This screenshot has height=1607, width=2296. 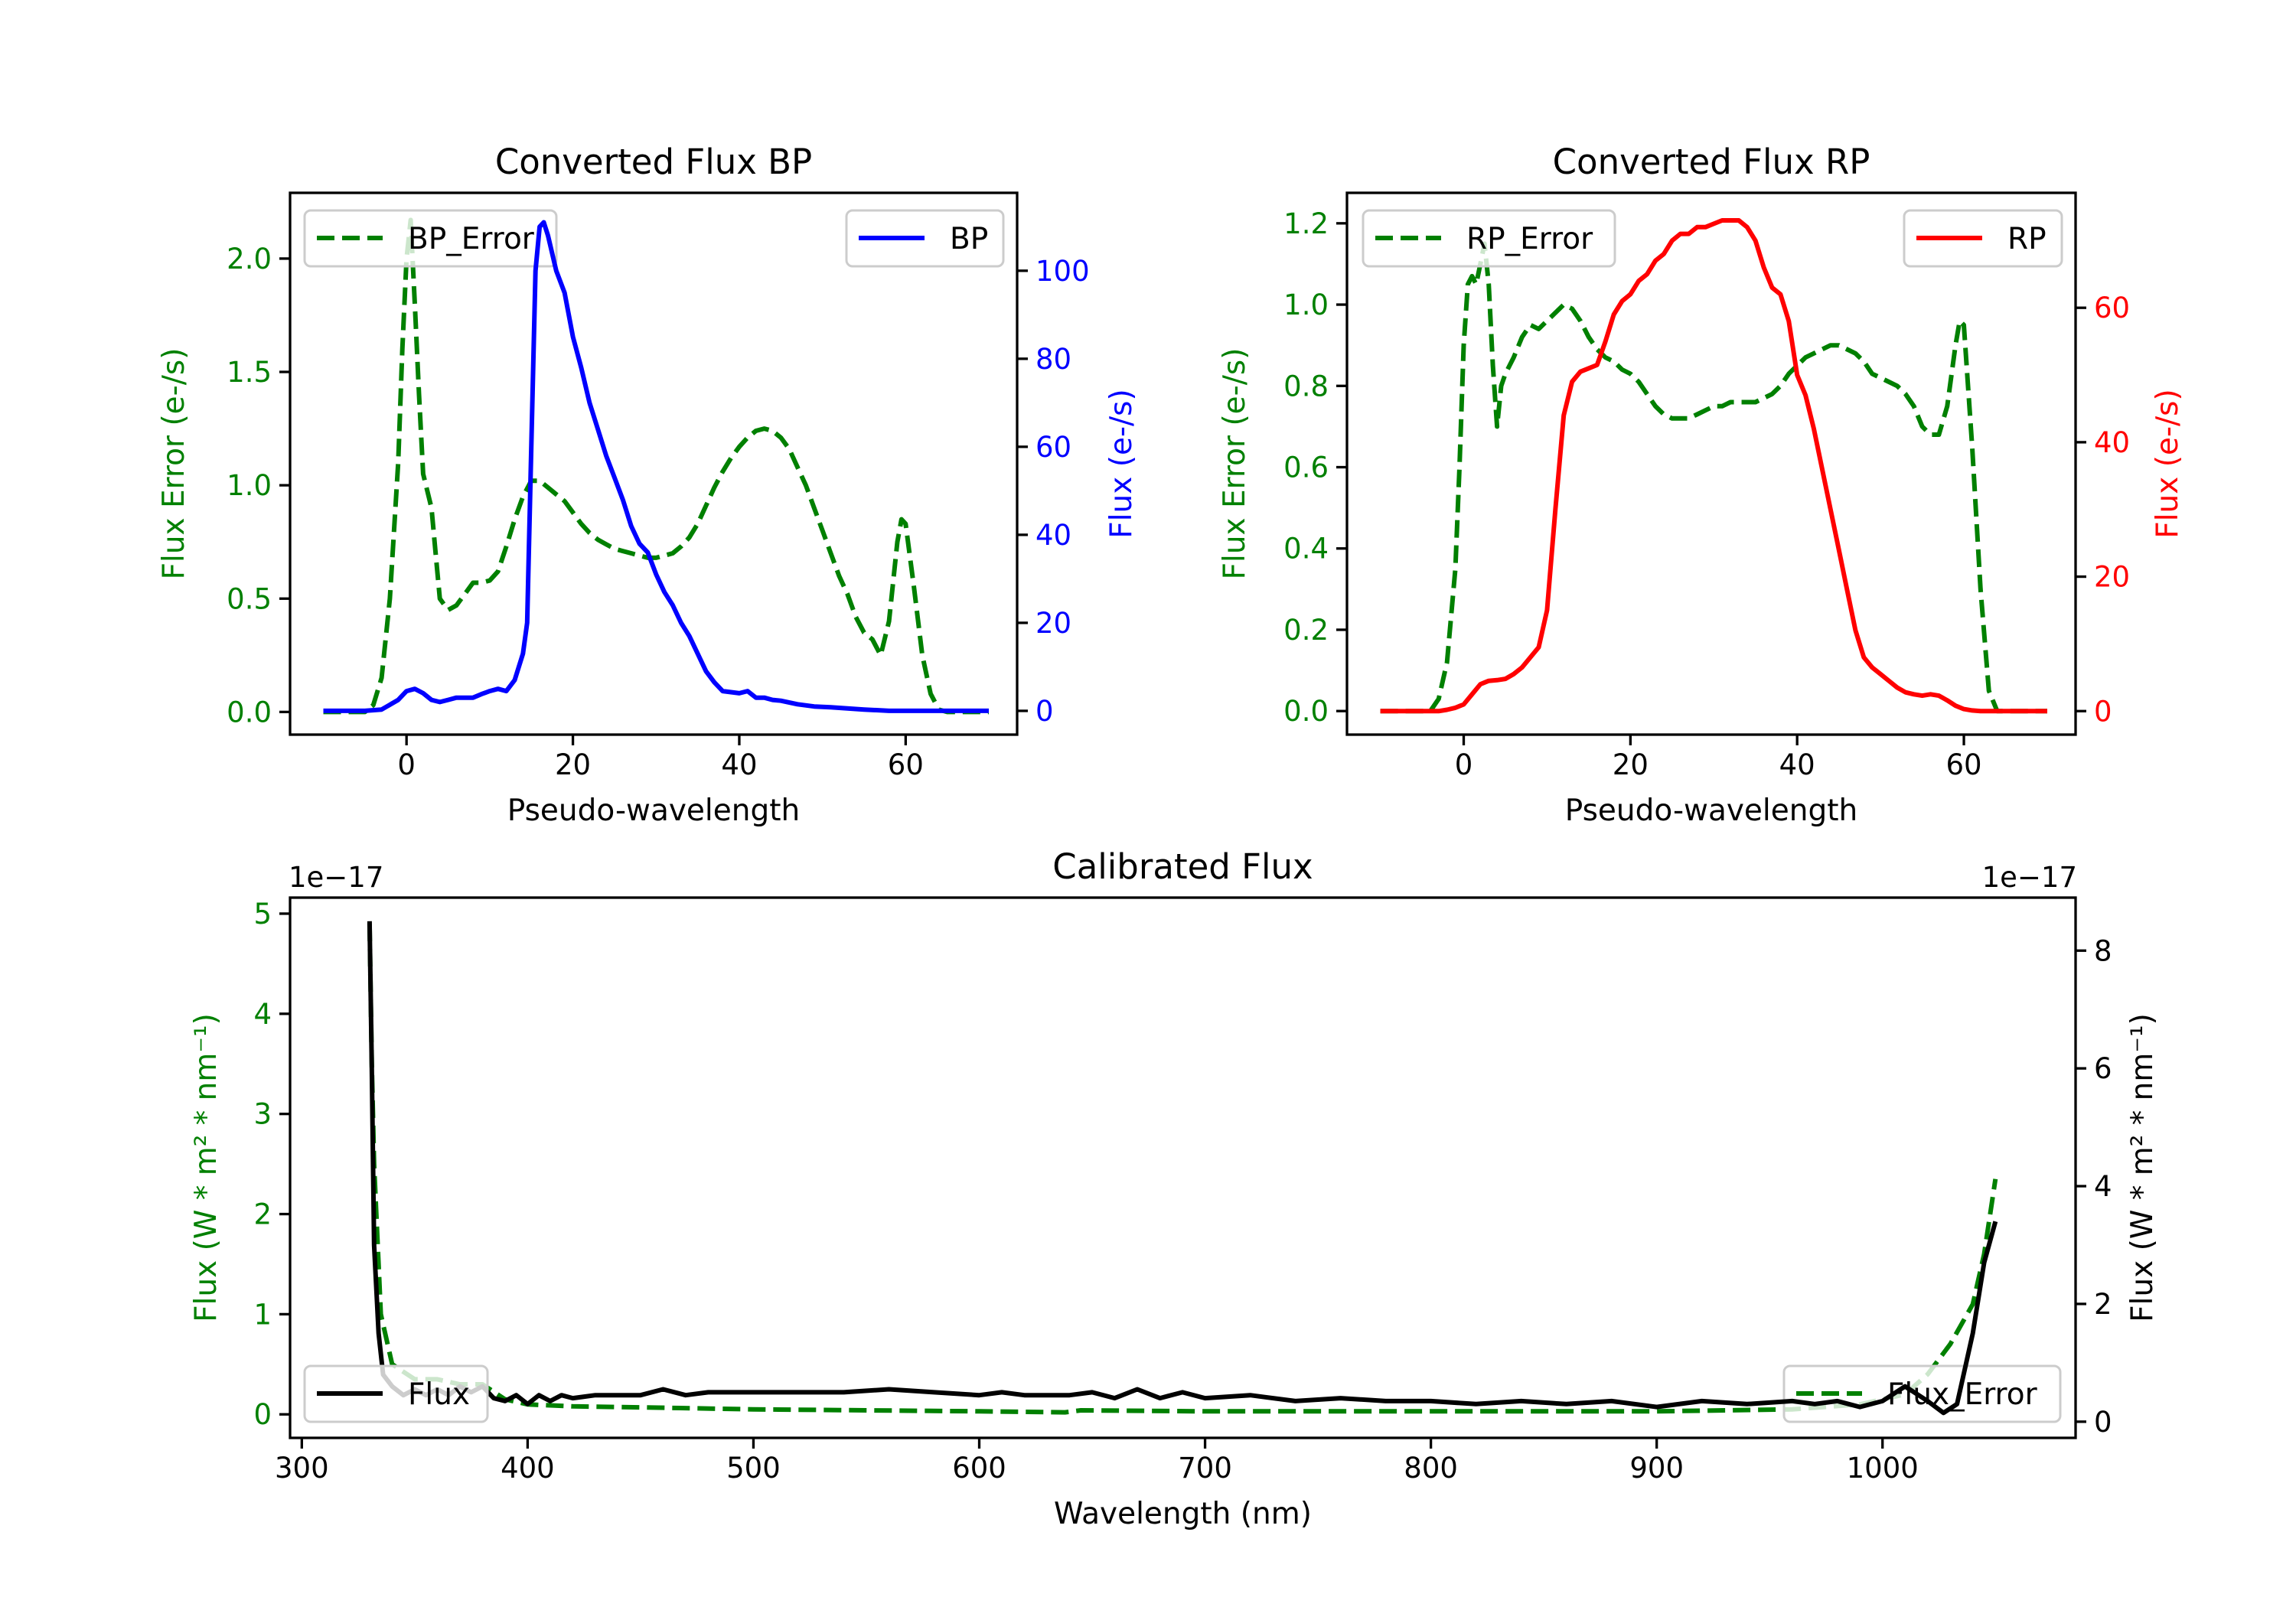 I want to click on y-right-tick-label: 8, so click(x=2103, y=950).